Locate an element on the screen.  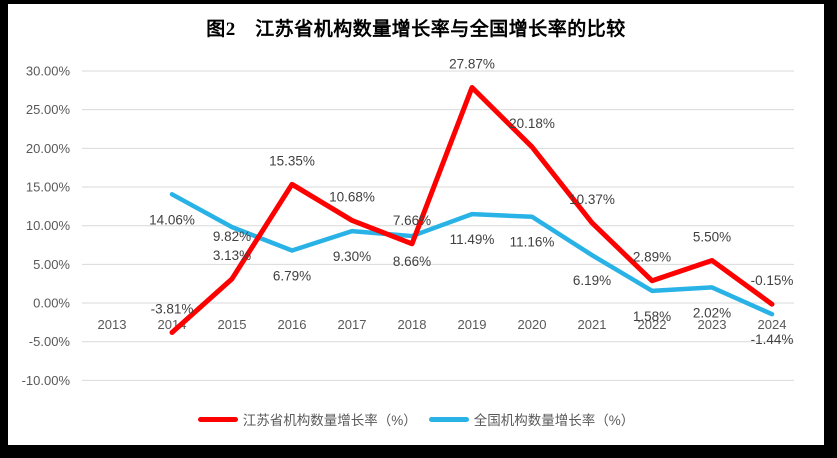
data-label-jiangsu: 20.18% is located at coordinates (532, 123).